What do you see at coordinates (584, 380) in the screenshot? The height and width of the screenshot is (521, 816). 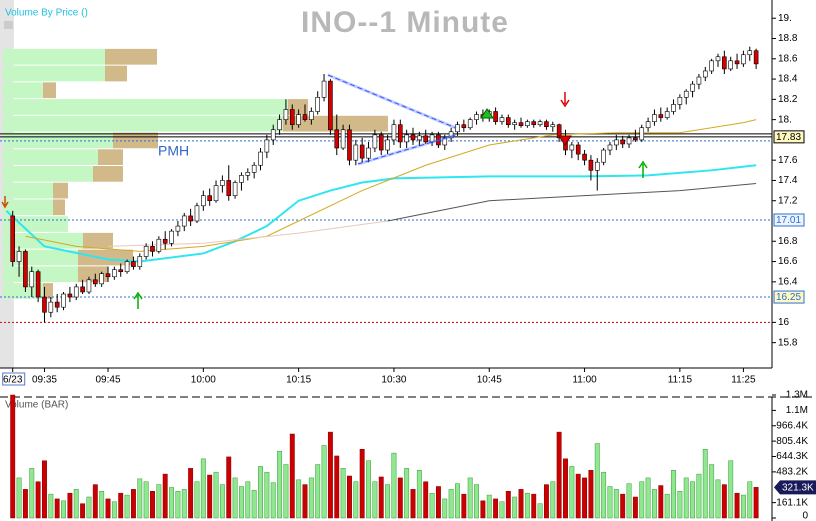 I see `x-tick-label: 11:00` at bounding box center [584, 380].